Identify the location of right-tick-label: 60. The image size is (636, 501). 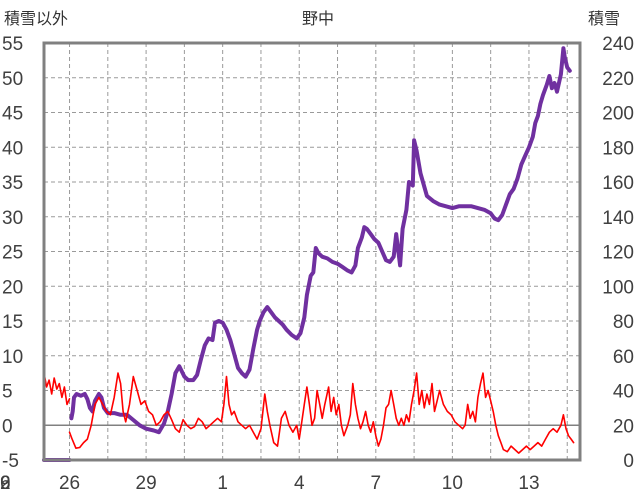
(623, 357).